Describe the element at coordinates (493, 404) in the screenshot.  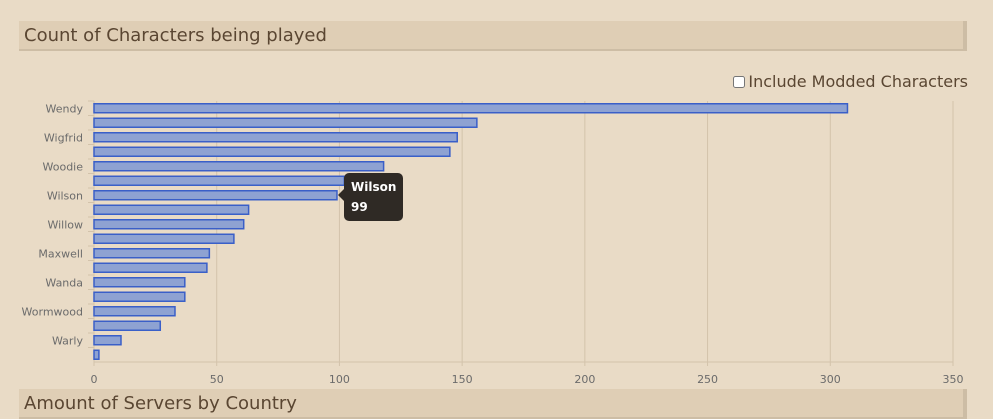
I see `next-section-header: Amount of Servers by Country` at that location.